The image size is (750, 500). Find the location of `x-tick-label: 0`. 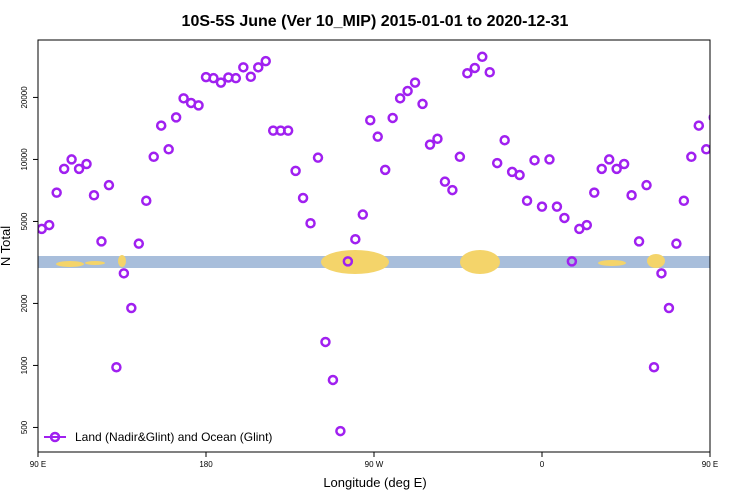

x-tick-label: 0 is located at coordinates (542, 464).